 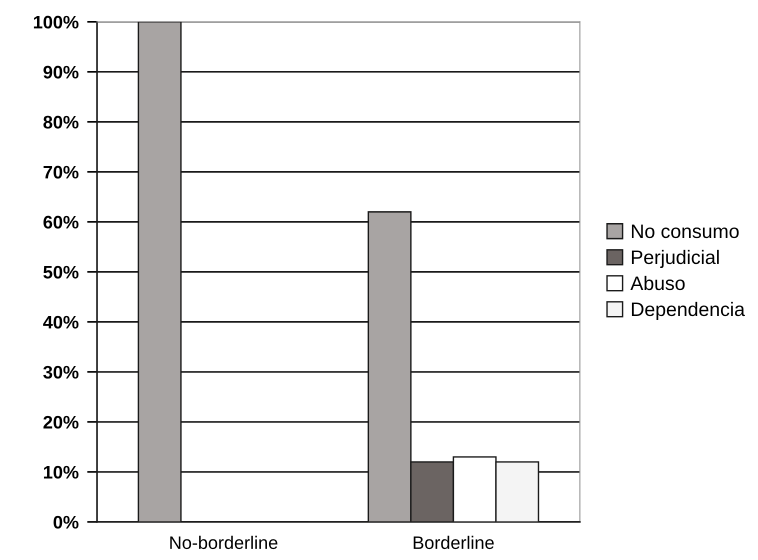 I want to click on y-tick-label: 10%, so click(x=61, y=472).